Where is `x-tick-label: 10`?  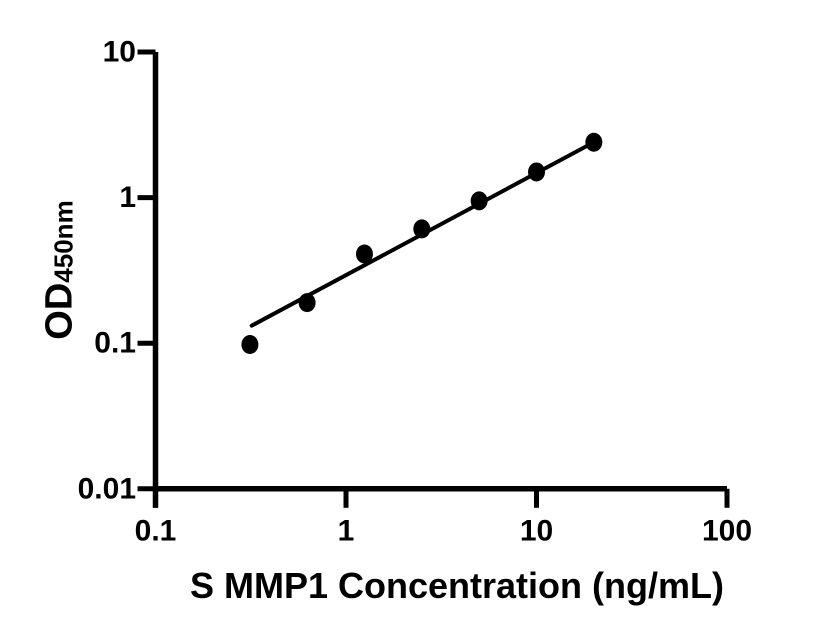
x-tick-label: 10 is located at coordinates (536, 531).